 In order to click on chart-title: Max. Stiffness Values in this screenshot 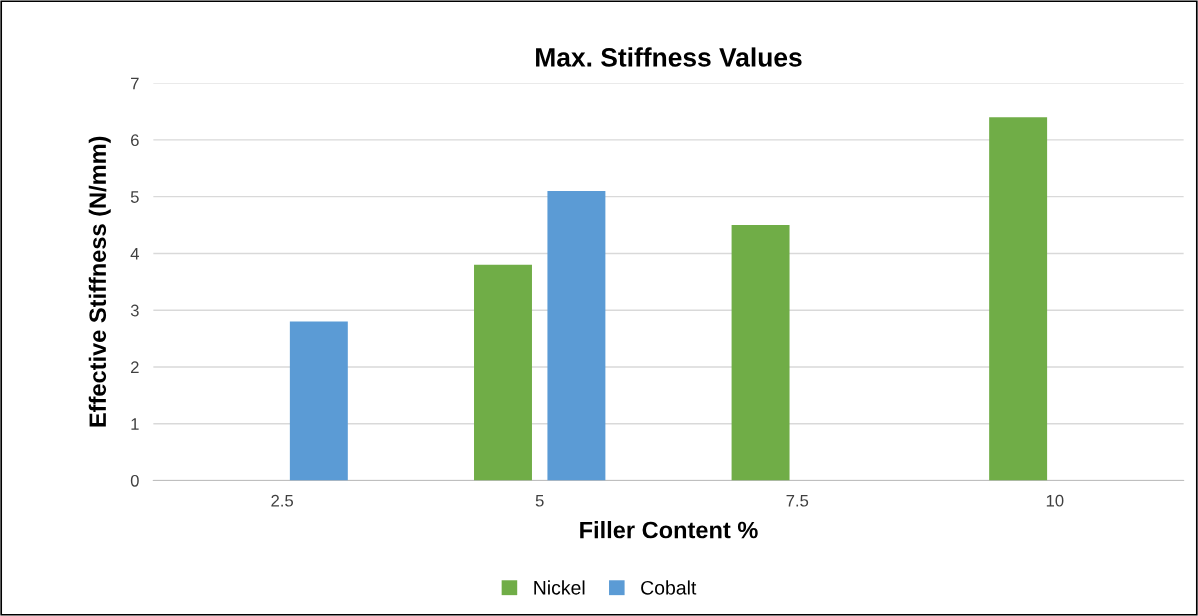, I will do `click(669, 57)`.